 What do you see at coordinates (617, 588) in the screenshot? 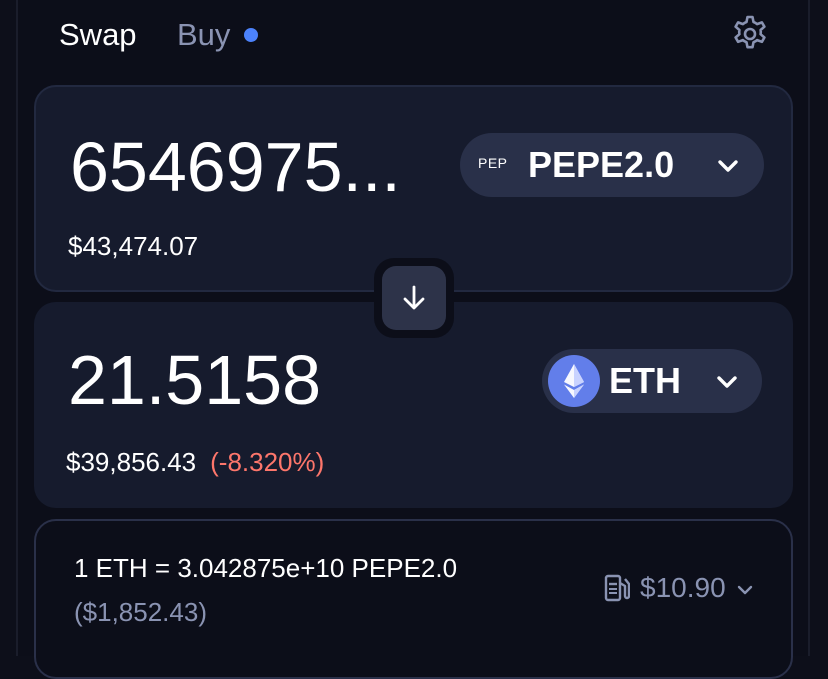
I see `gas-pump-icon` at bounding box center [617, 588].